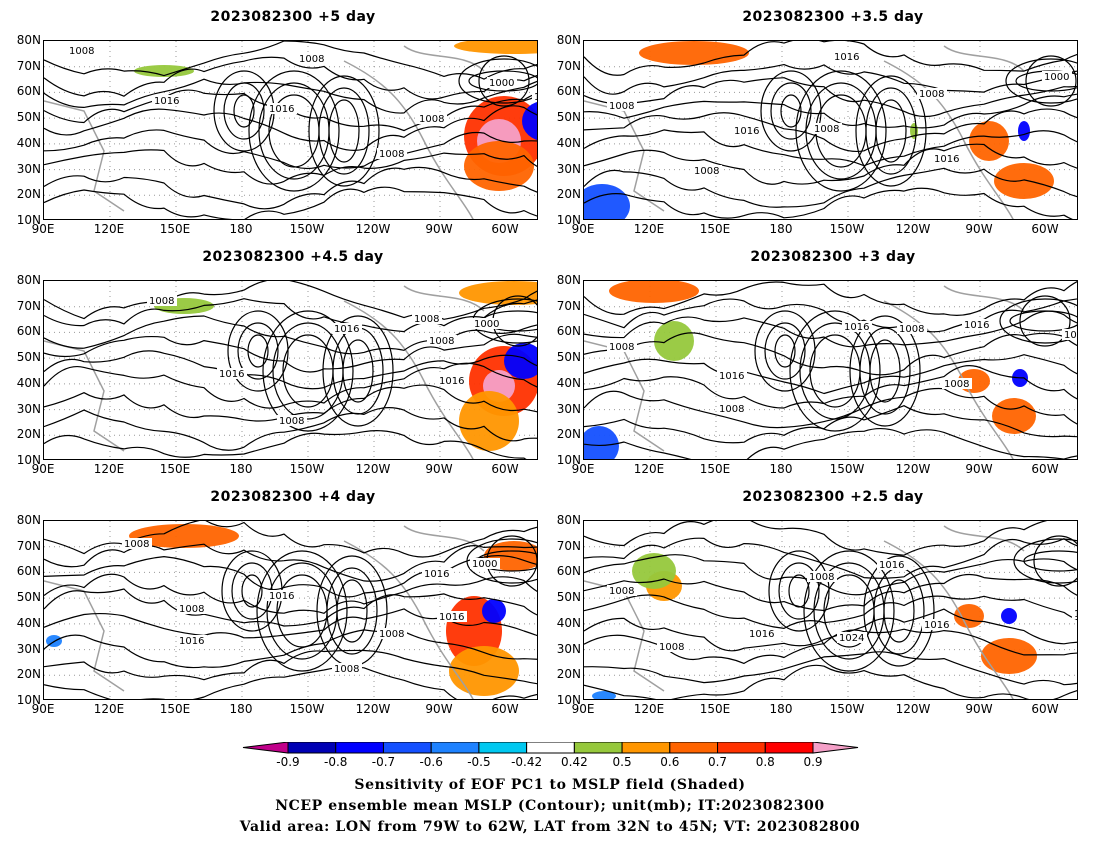  I want to click on contour-label: 1024, so click(851, 638).